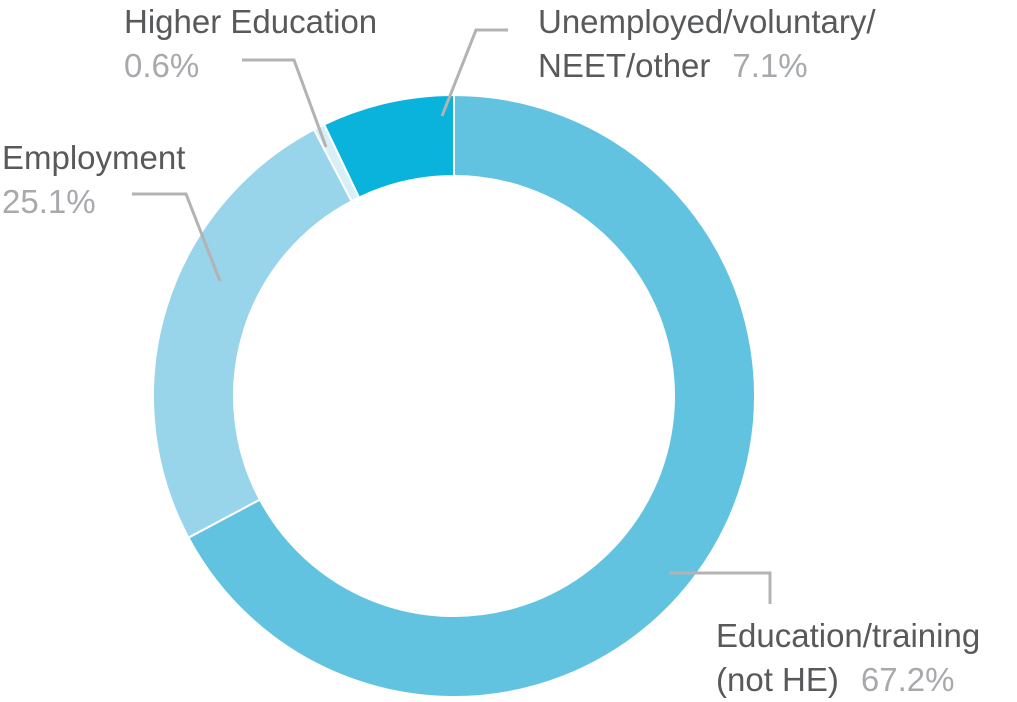 The width and height of the screenshot is (1017, 702). I want to click on label-employment-name: Employment, so click(94, 157).